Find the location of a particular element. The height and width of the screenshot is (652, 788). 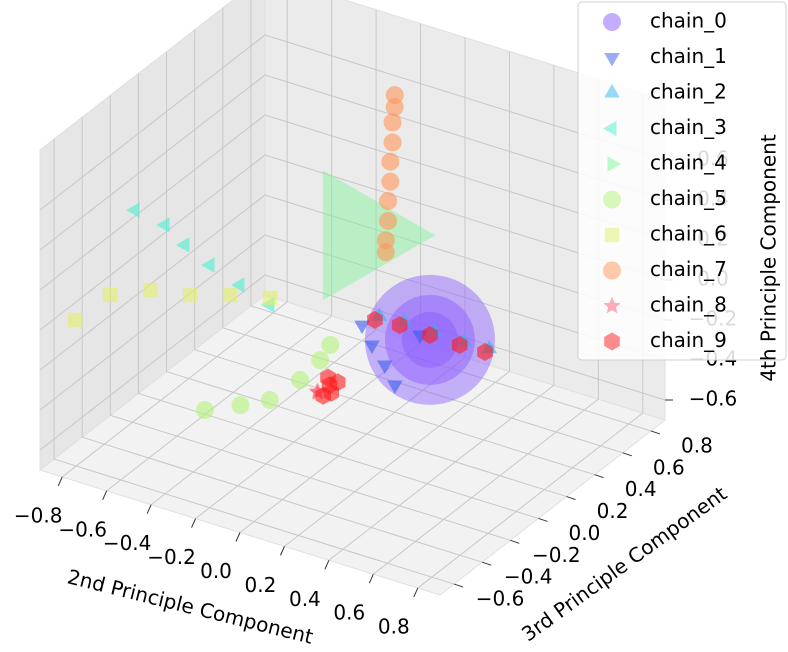

x-tick-label: 0.8 is located at coordinates (394, 627).